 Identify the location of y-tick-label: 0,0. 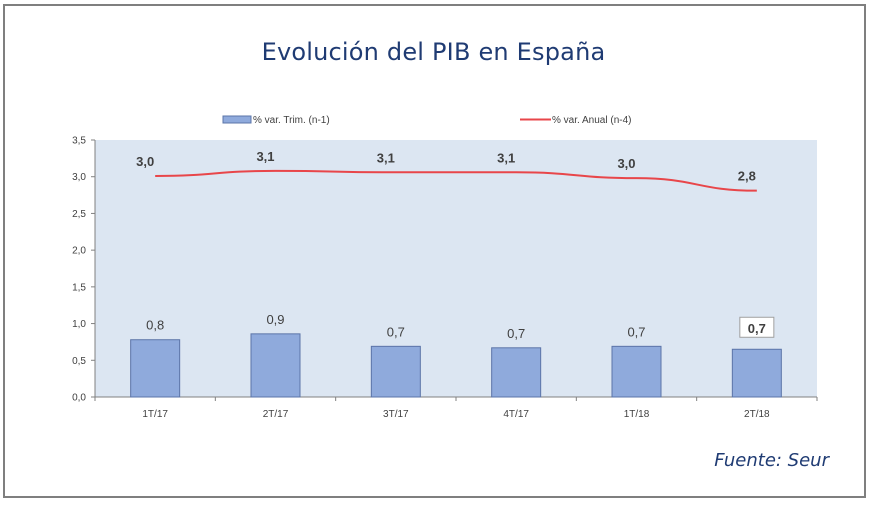
(79, 398).